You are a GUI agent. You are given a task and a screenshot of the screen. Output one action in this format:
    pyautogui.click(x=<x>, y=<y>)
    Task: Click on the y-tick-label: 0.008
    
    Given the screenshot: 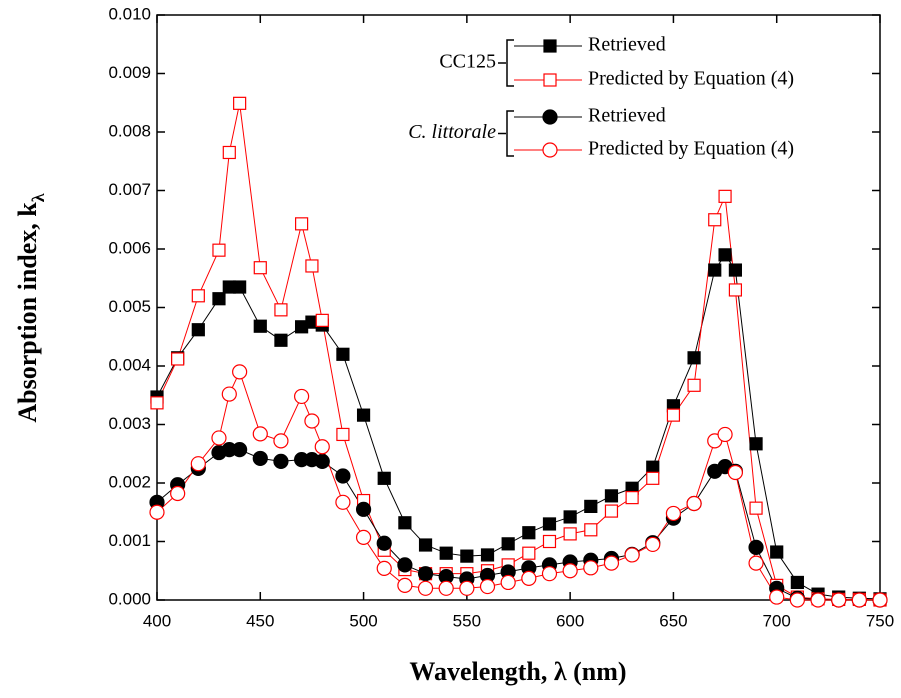 What is the action you would take?
    pyautogui.click(x=129, y=130)
    